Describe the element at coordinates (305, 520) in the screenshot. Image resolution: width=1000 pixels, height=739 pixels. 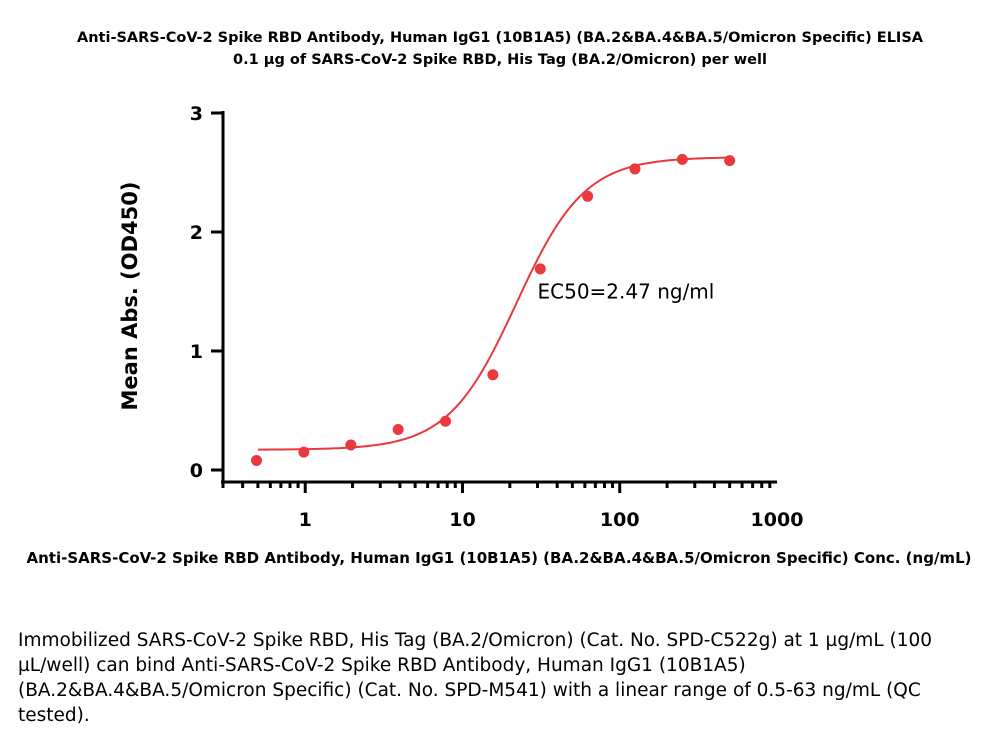
I see `x-tick-label: 1` at that location.